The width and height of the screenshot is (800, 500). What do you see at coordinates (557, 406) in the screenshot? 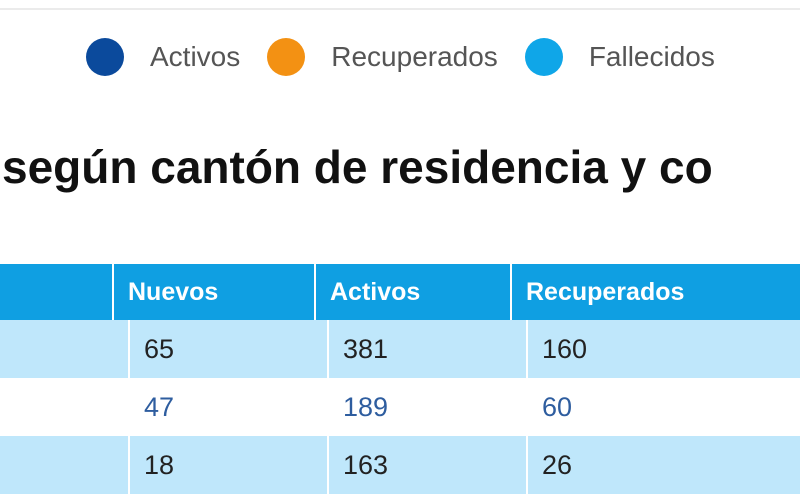
I see `table-cell-recuperados: 60` at bounding box center [557, 406].